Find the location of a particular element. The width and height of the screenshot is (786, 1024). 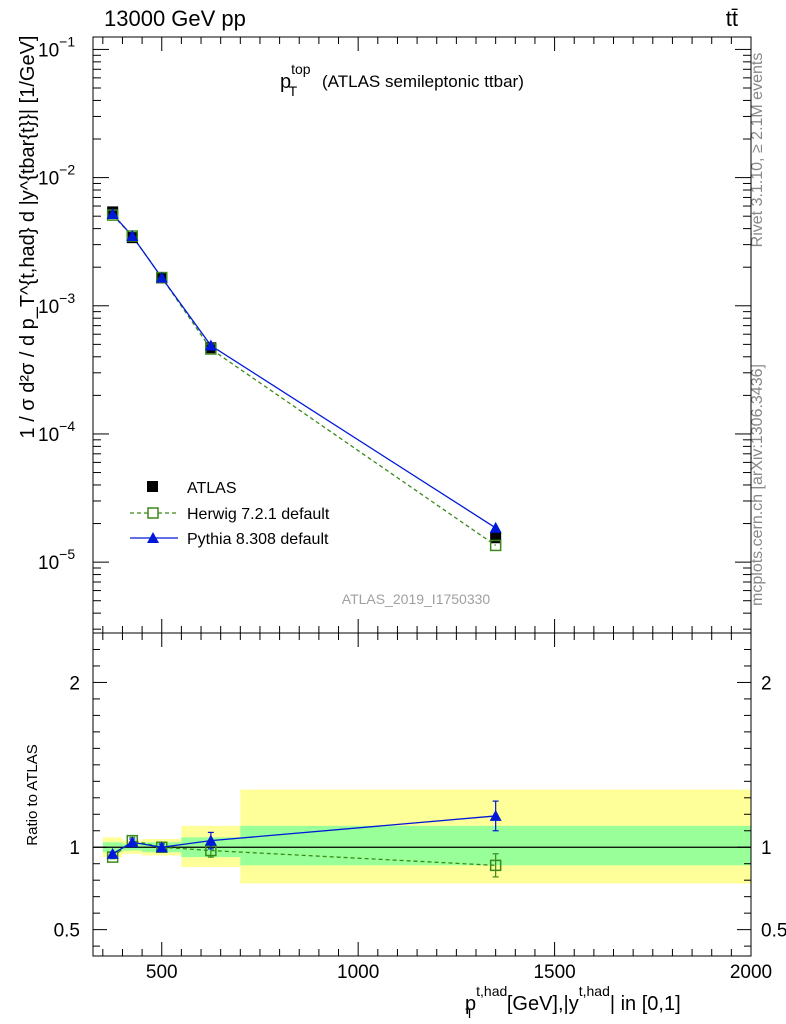

ratio-y-tick-label: 0.5 is located at coordinates (67, 931).